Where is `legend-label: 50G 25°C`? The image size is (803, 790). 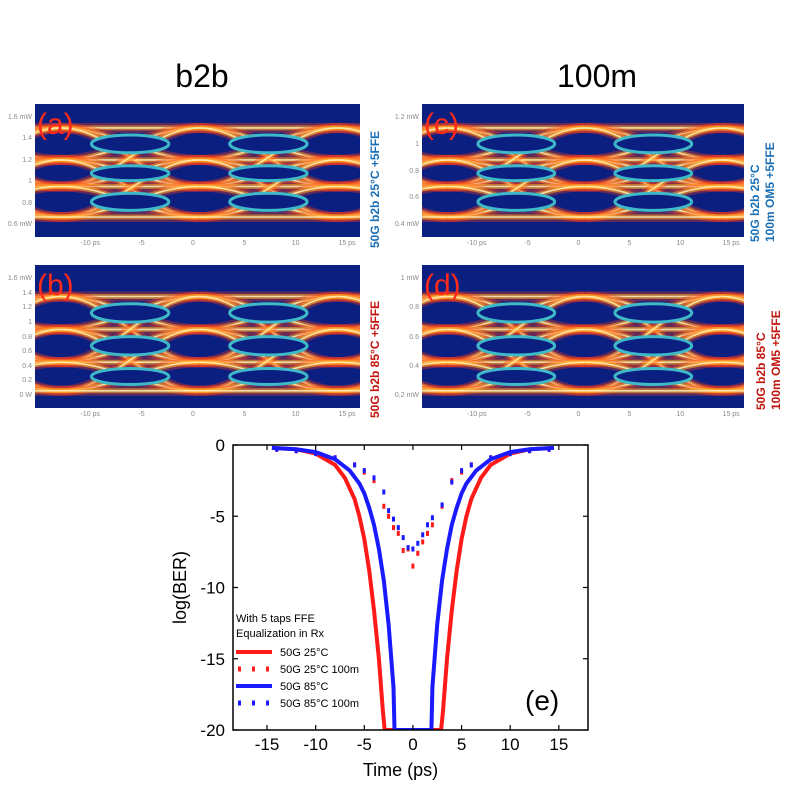 legend-label: 50G 25°C is located at coordinates (304, 653).